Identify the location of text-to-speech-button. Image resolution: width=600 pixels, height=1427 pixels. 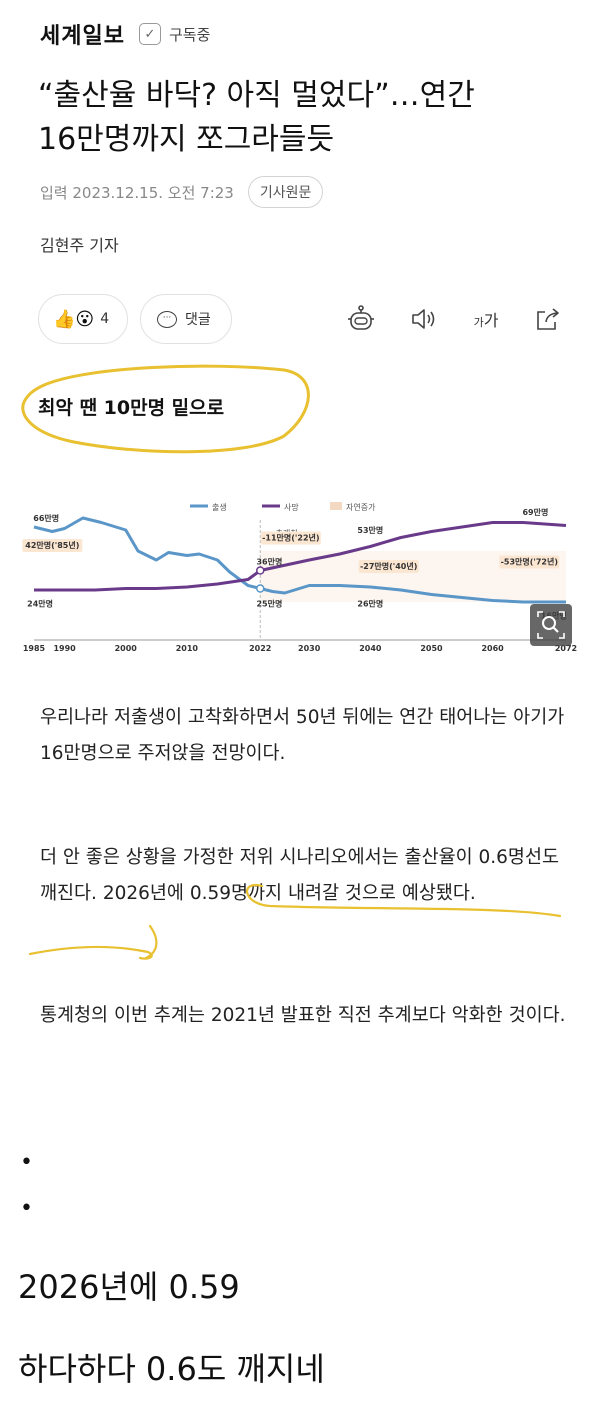
(424, 319).